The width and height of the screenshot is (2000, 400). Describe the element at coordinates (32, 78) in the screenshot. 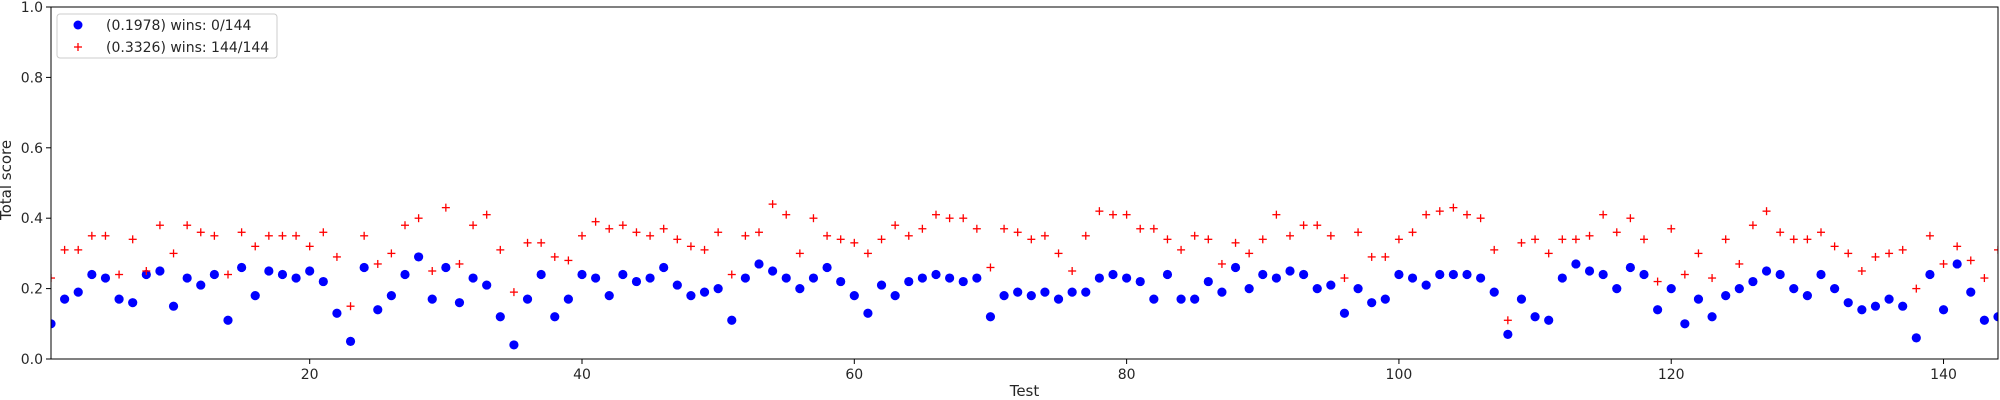

I see `y-tick-label: 0.8` at that location.